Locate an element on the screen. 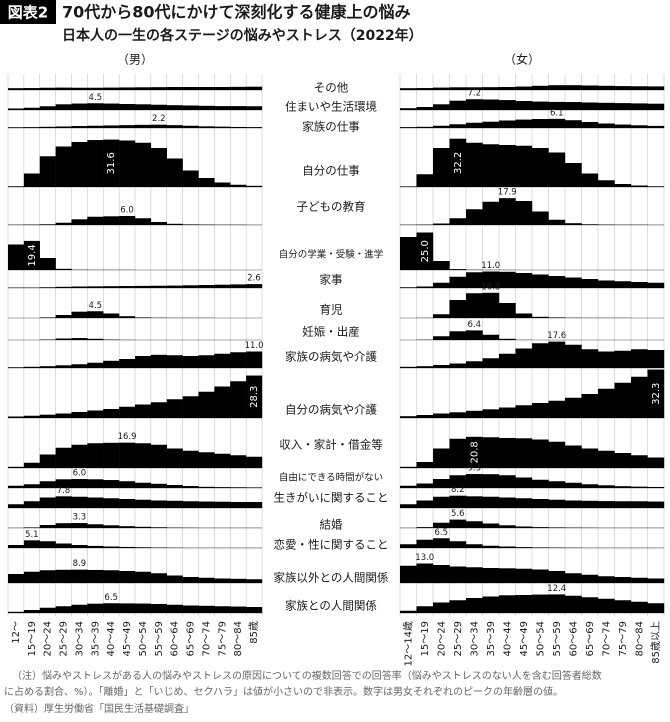 The image size is (670, 722). category-label: 妊娠・出産 is located at coordinates (331, 332).